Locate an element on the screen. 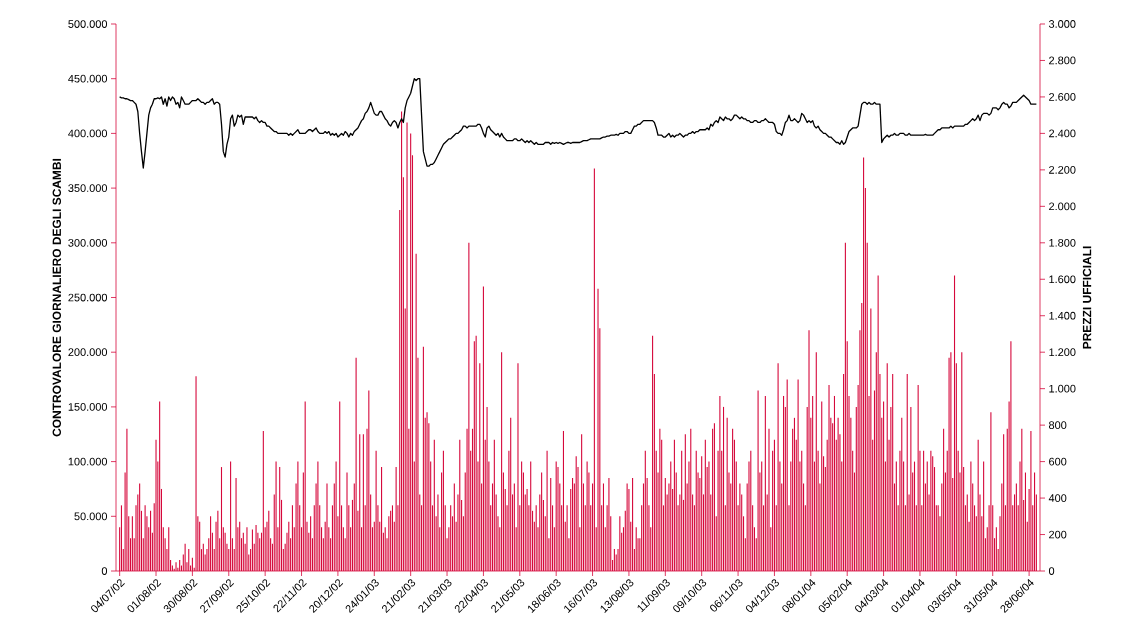 The width and height of the screenshot is (1128, 638). y2-tick-label: 600 is located at coordinates (1058, 461).